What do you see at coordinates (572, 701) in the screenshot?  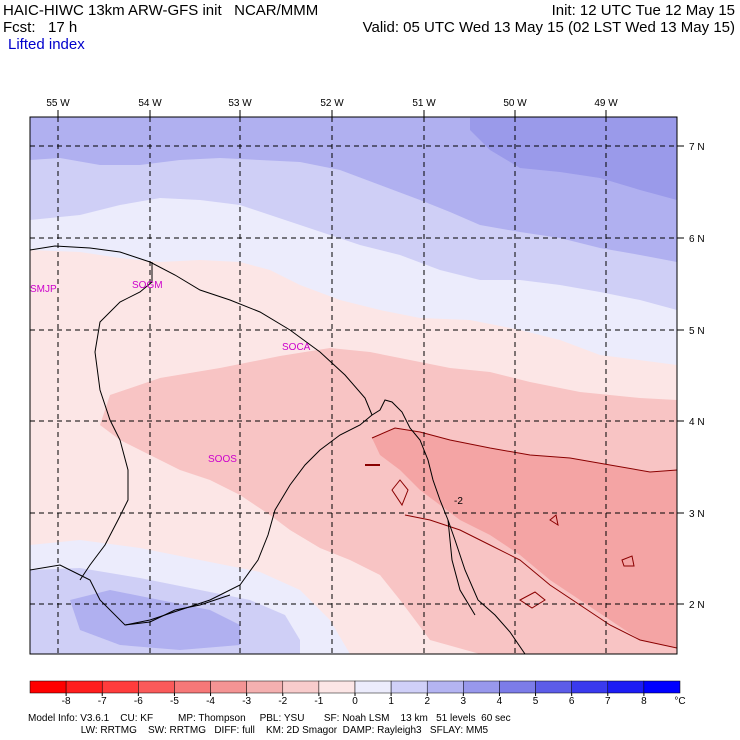 I see `colorbar-tick-label: 6` at bounding box center [572, 701].